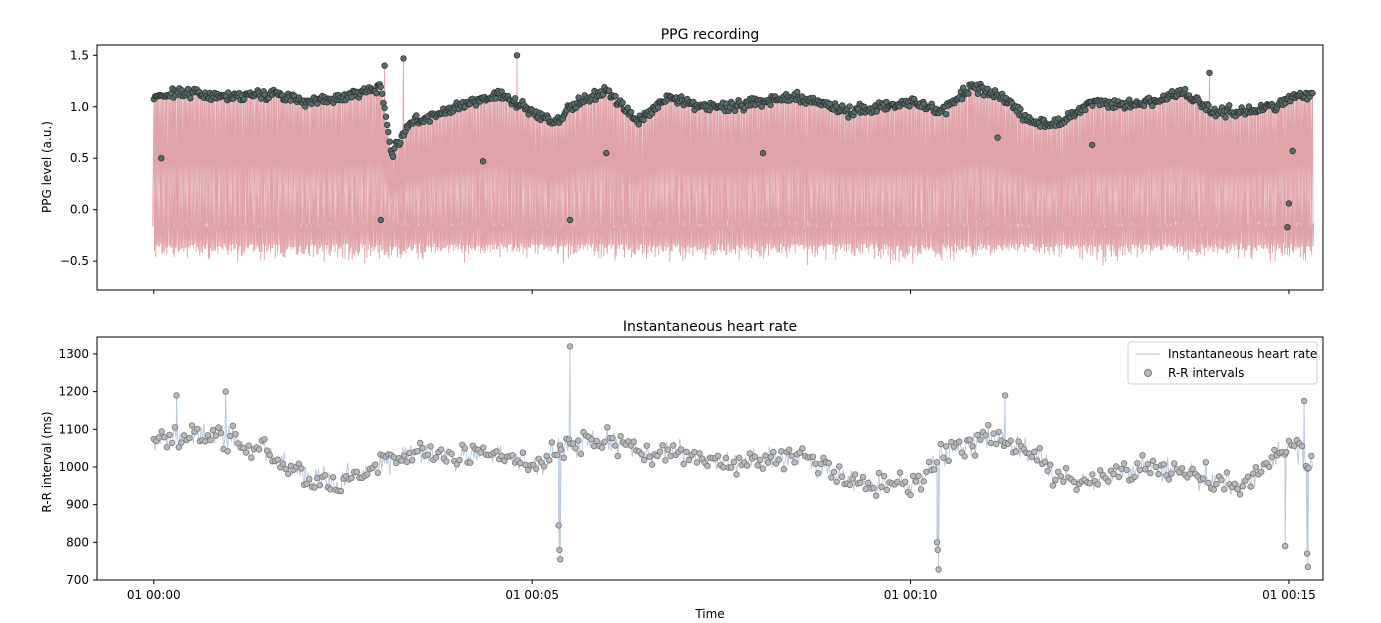  I want to click on ppg-ytick-label: 0.5, so click(79, 158).